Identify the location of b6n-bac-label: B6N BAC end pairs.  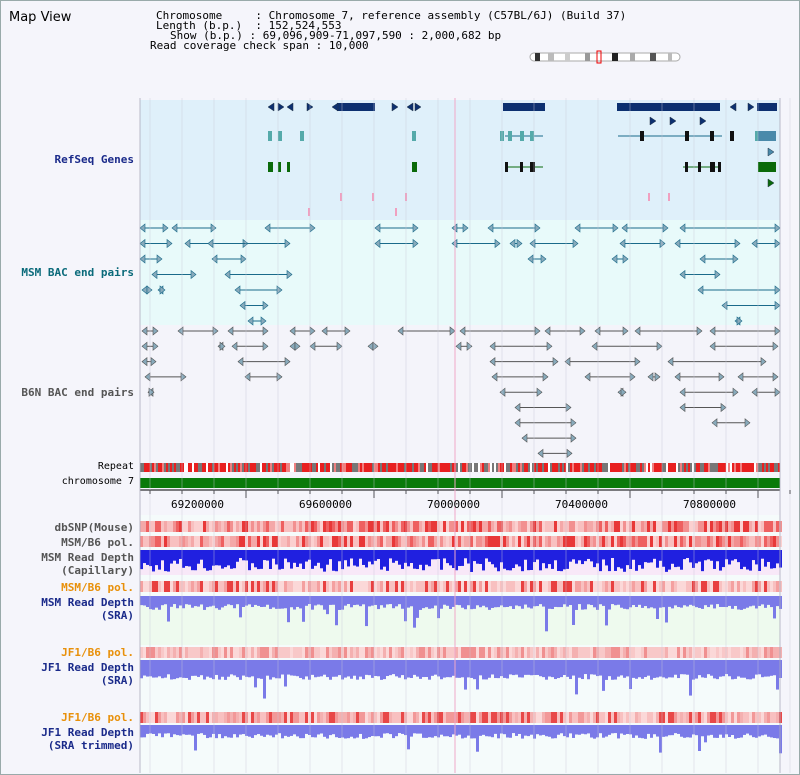
(77, 392).